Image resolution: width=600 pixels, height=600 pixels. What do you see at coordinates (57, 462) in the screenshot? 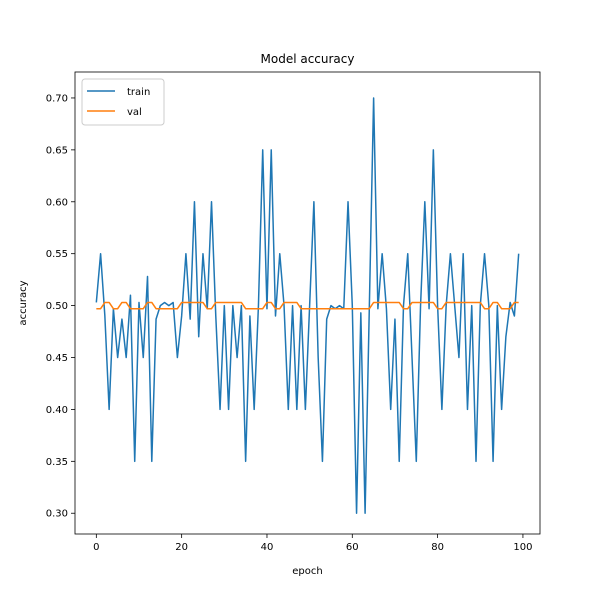
I see `y-tick-label: 0.35` at bounding box center [57, 462].